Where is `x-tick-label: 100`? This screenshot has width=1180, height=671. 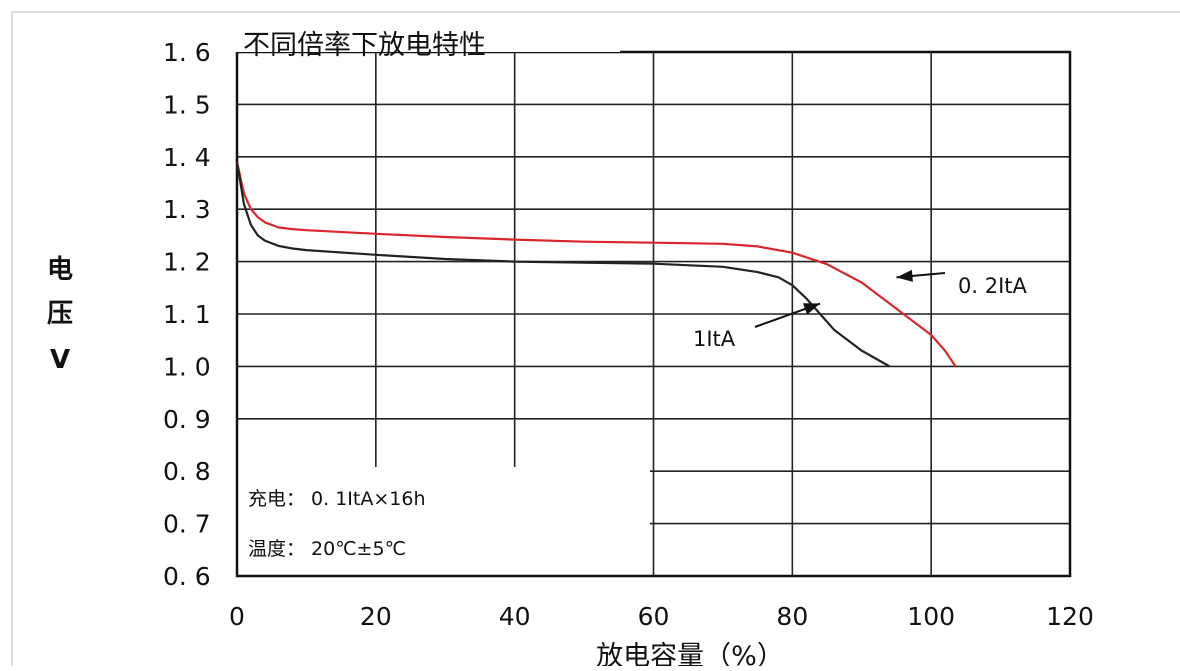
x-tick-label: 100 is located at coordinates (931, 616).